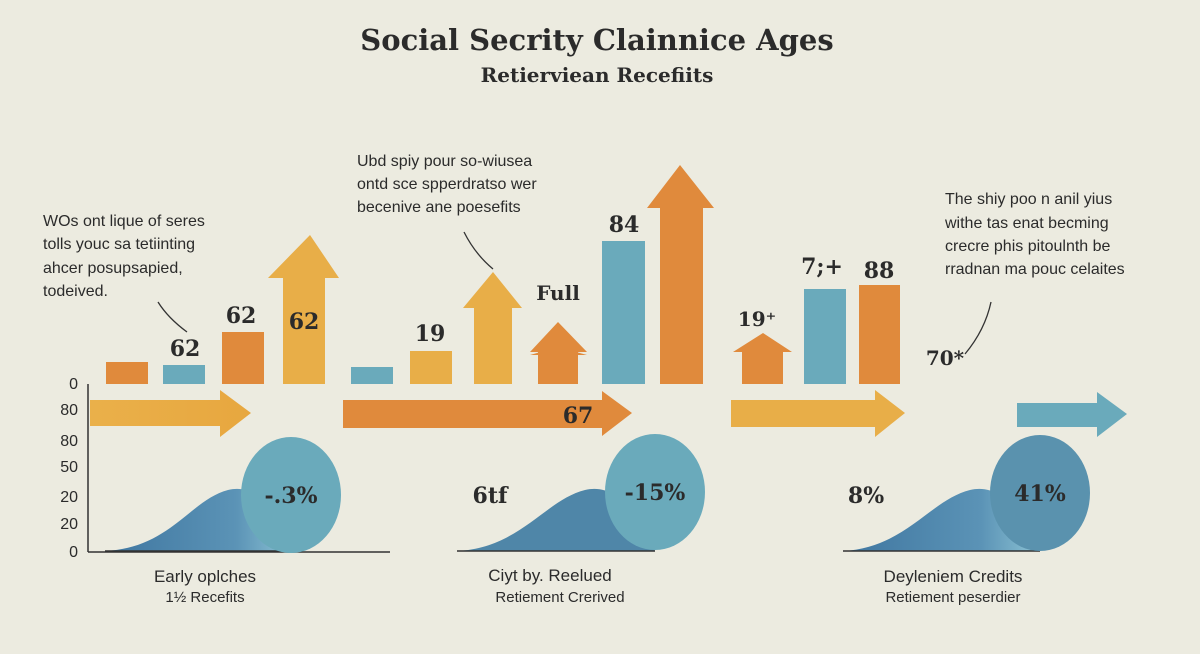  What do you see at coordinates (113, 268) in the screenshot?
I see `svg-text: ahcer posupsapied,` at bounding box center [113, 268].